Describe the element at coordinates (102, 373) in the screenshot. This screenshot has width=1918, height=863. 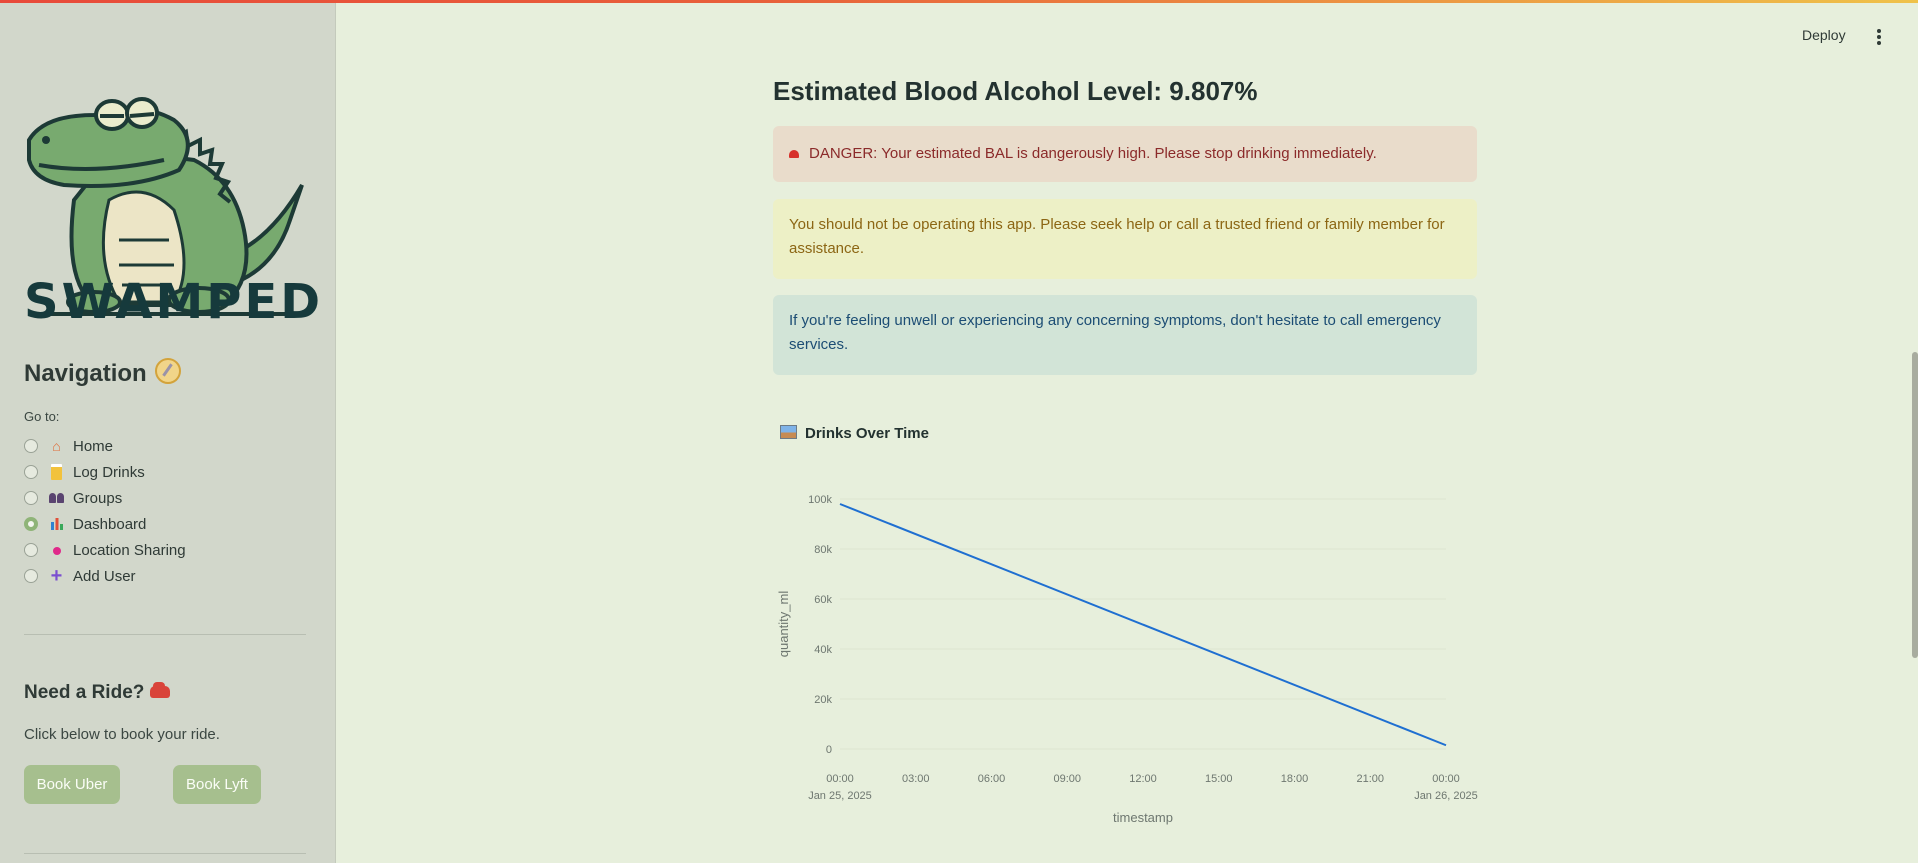
I see `navigation-heading: Navigation` at that location.